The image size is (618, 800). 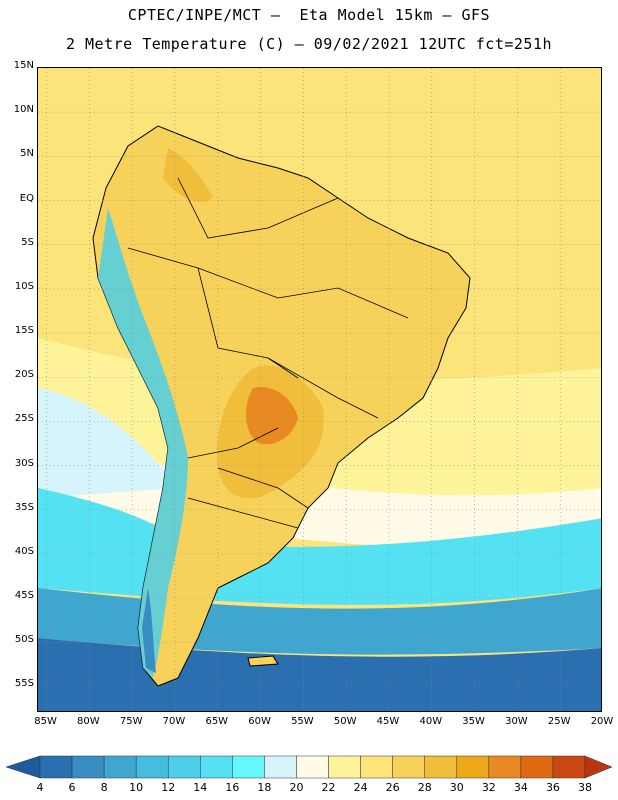 I want to click on latitude-label: 15S, so click(x=24, y=331).